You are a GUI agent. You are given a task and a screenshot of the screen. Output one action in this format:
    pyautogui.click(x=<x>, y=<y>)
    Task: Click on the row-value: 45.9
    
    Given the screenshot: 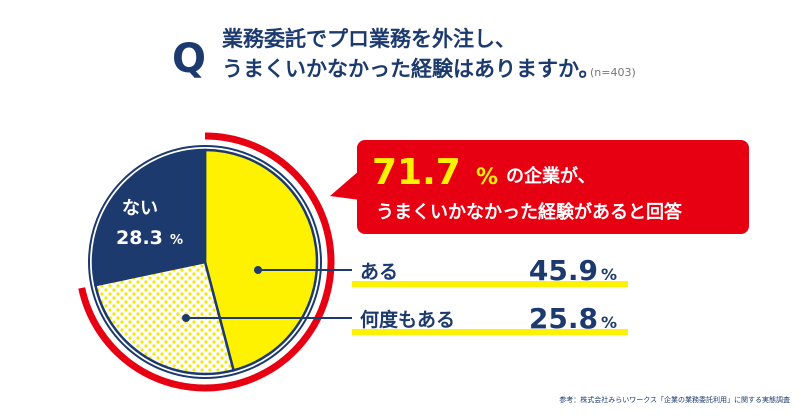 What is the action you would take?
    pyautogui.click(x=563, y=270)
    